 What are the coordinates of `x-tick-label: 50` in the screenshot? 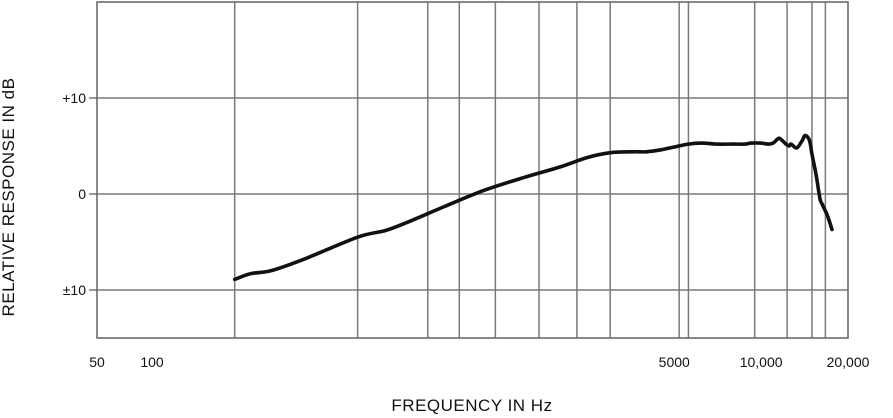 It's located at (97, 362).